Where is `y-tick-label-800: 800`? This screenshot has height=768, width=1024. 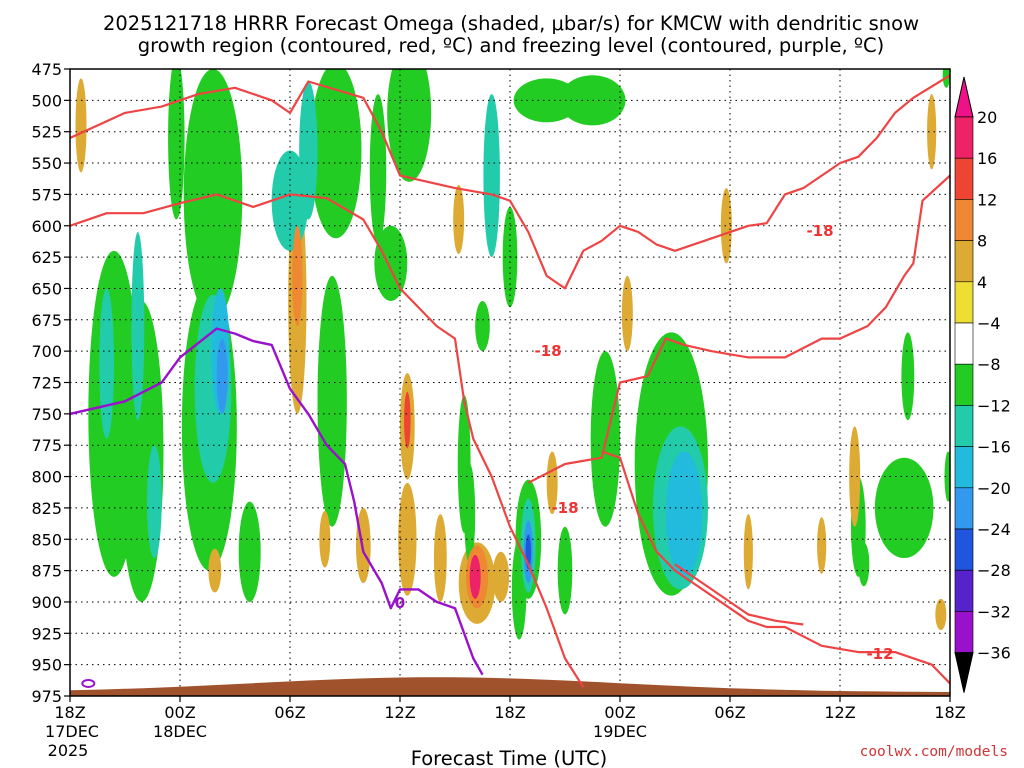
y-tick-label-800: 800 is located at coordinates (46, 477).